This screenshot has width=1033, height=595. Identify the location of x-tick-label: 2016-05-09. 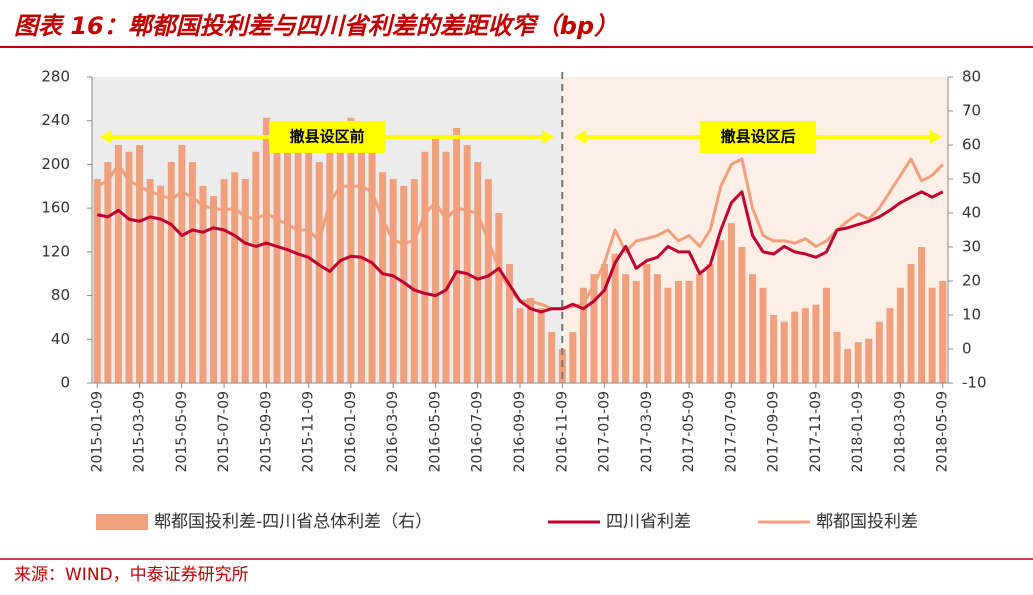
(435, 431).